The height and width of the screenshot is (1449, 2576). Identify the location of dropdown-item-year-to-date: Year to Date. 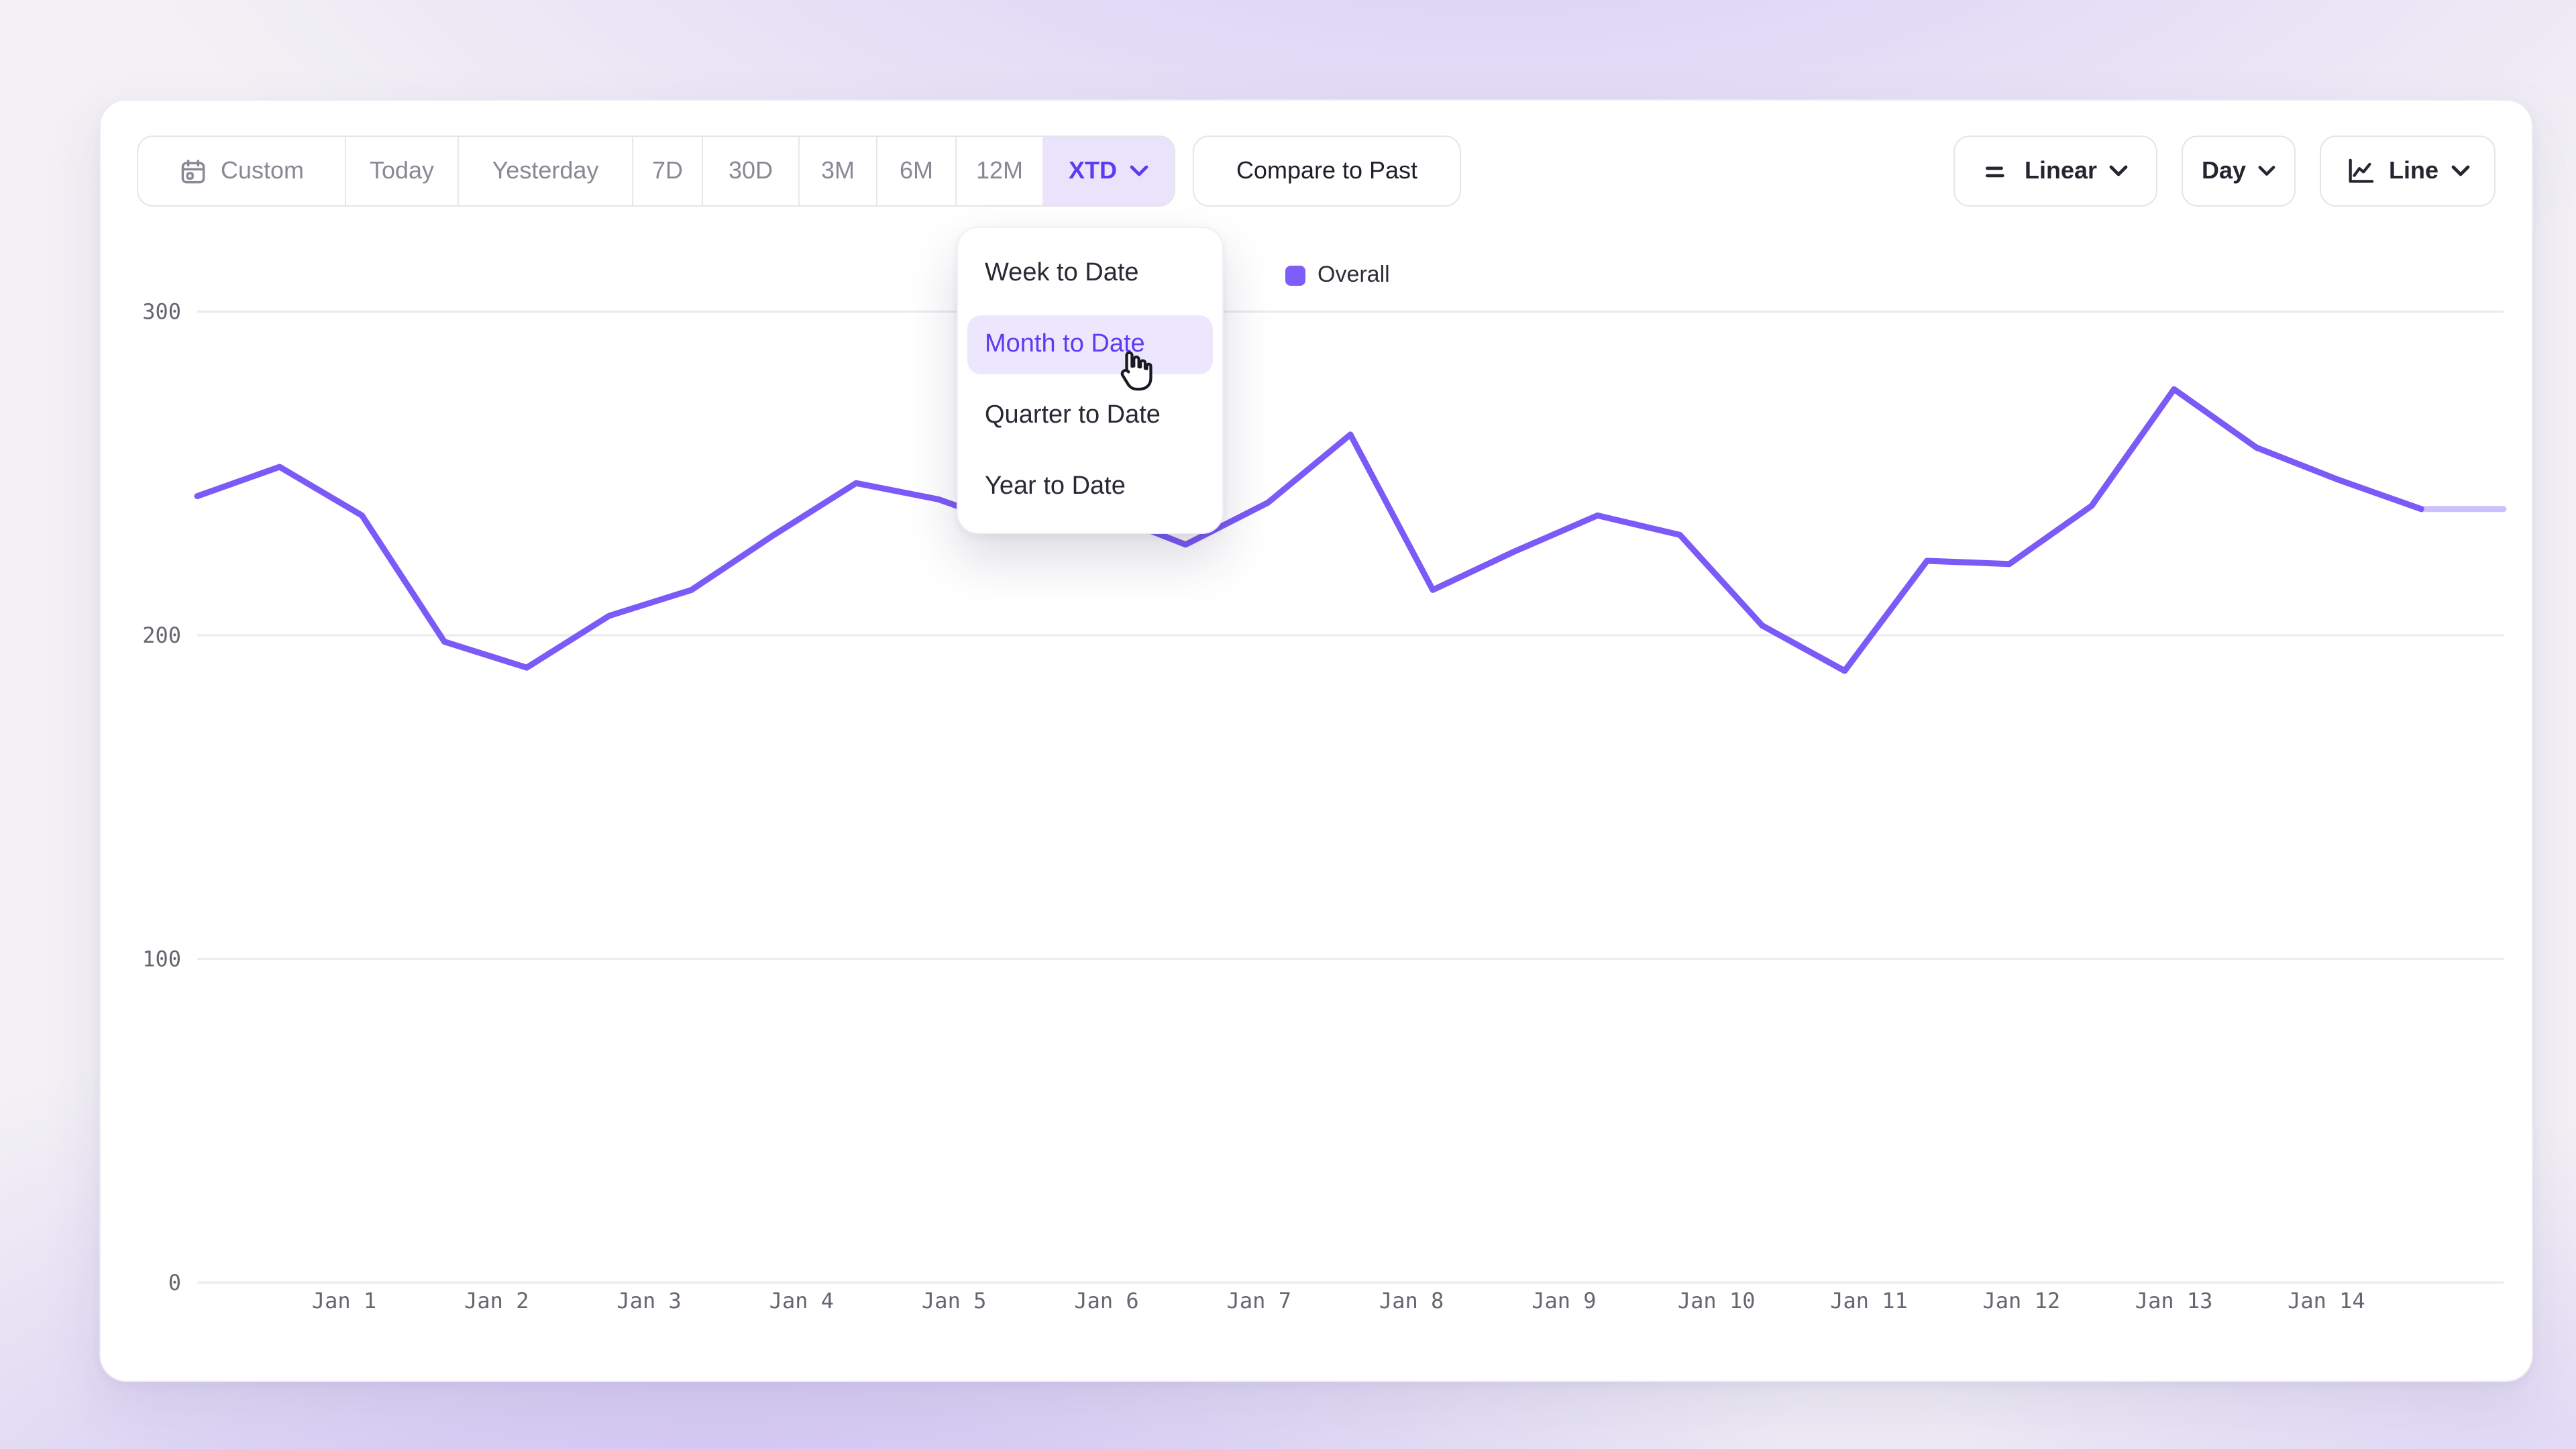
(1055, 486).